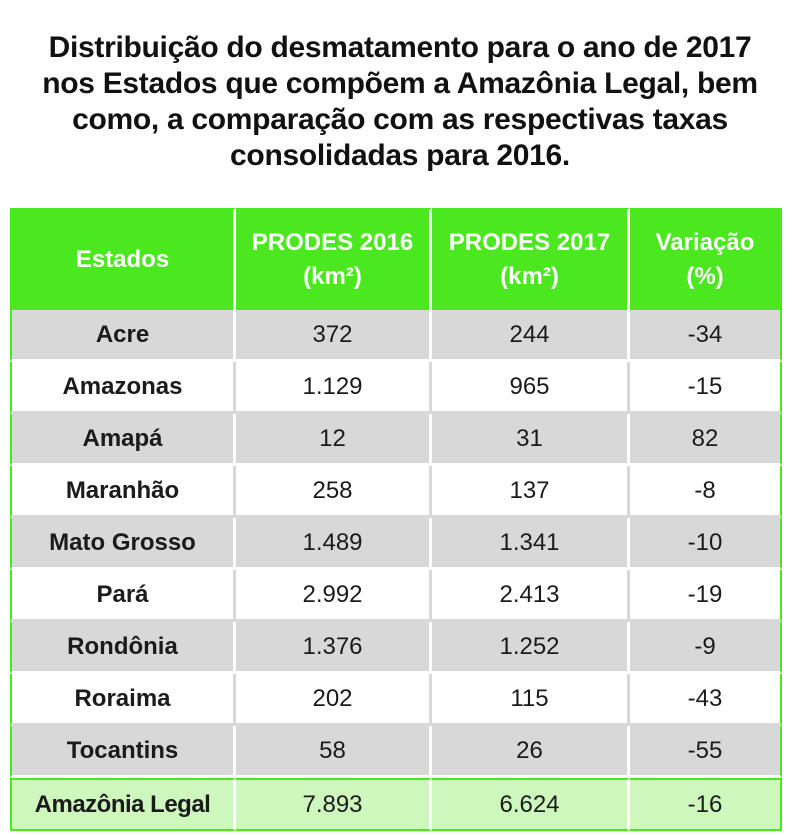 The width and height of the screenshot is (800, 835). What do you see at coordinates (334, 388) in the screenshot?
I see `cell-prodes-2016: 1.129` at bounding box center [334, 388].